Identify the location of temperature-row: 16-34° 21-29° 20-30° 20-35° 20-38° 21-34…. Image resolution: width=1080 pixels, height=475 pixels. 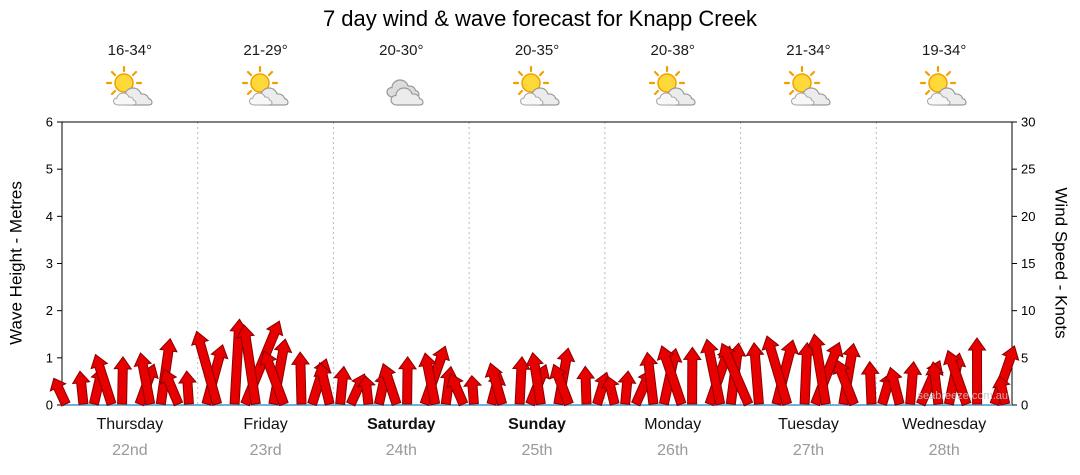
(537, 52).